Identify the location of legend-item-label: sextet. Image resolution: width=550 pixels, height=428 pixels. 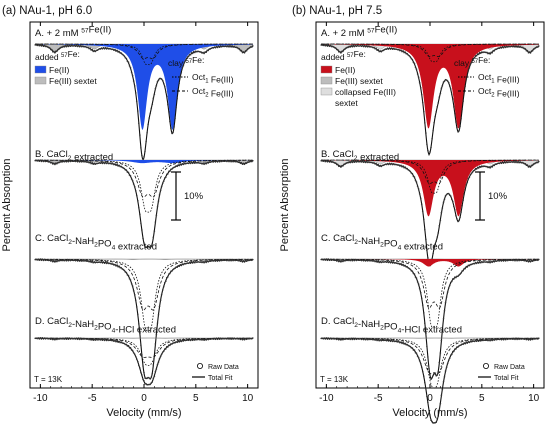
(346, 103).